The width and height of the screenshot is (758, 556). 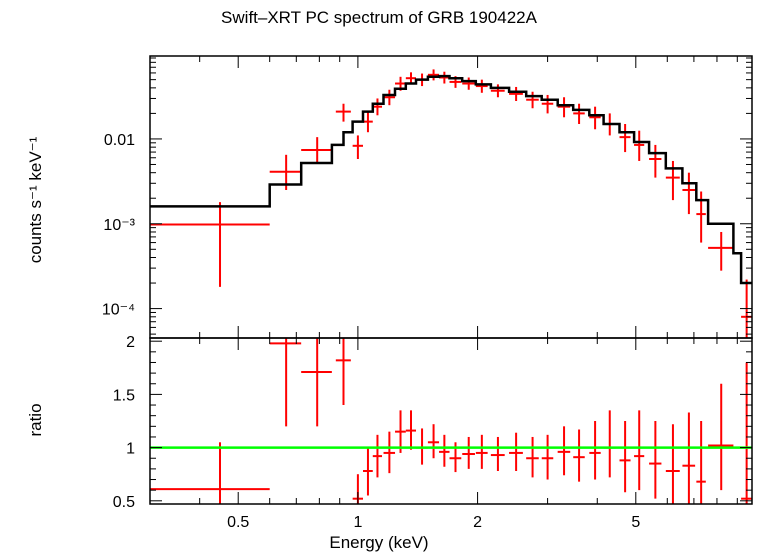 What do you see at coordinates (379, 542) in the screenshot?
I see `x-axis-label: Energy (keV)` at bounding box center [379, 542].